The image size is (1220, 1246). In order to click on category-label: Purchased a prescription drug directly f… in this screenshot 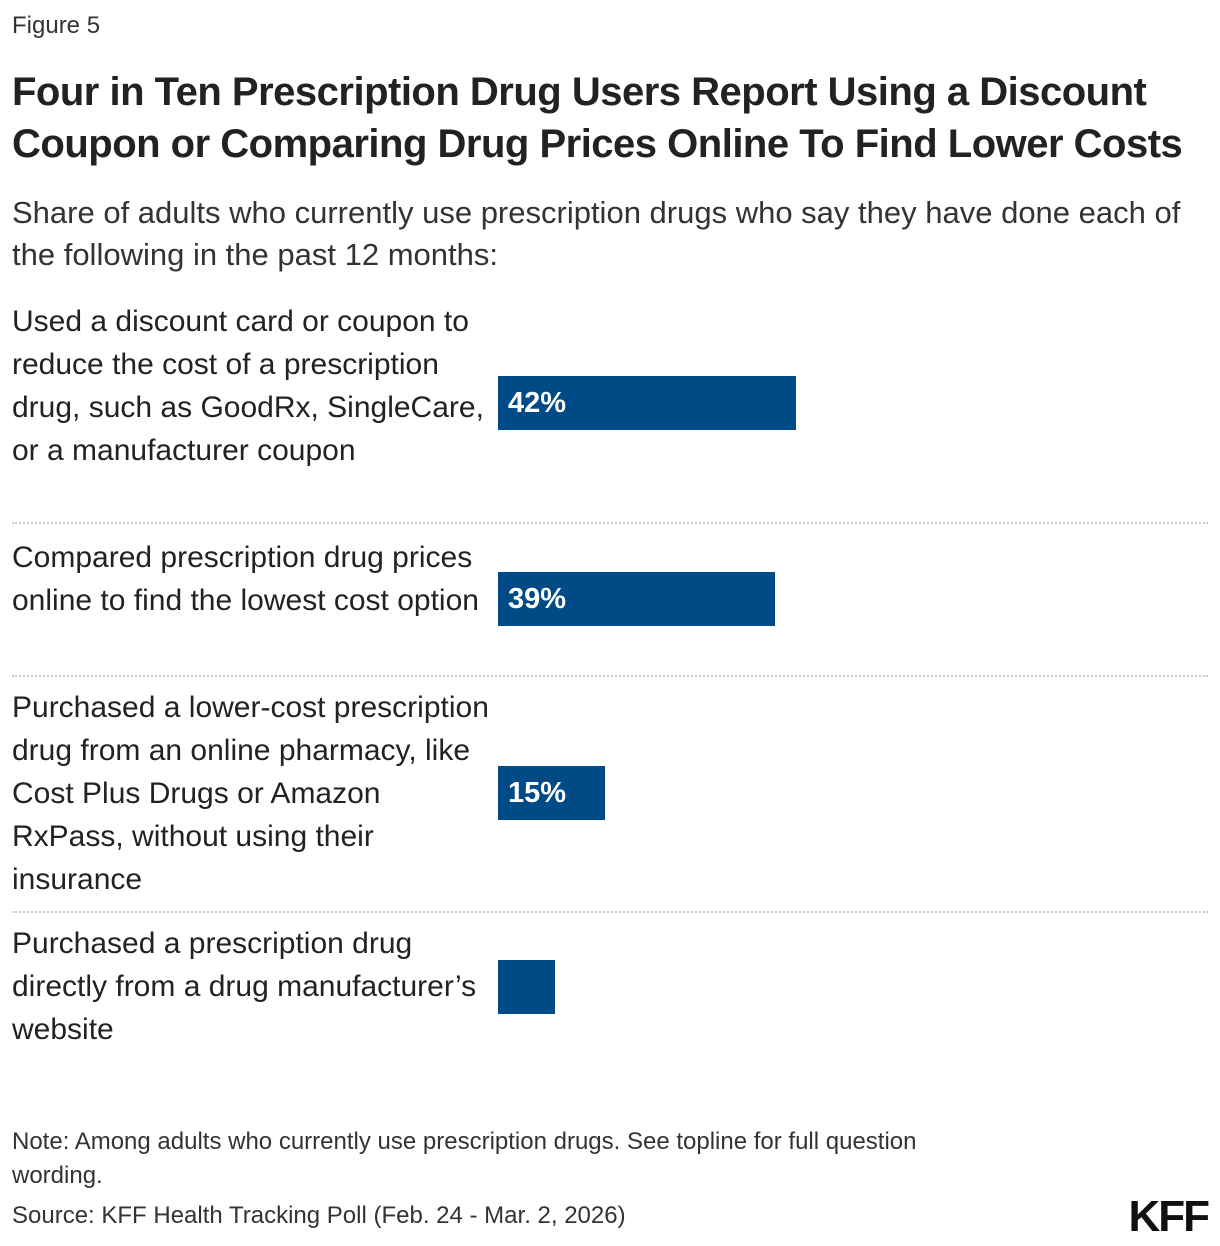, I will do `click(244, 986)`.